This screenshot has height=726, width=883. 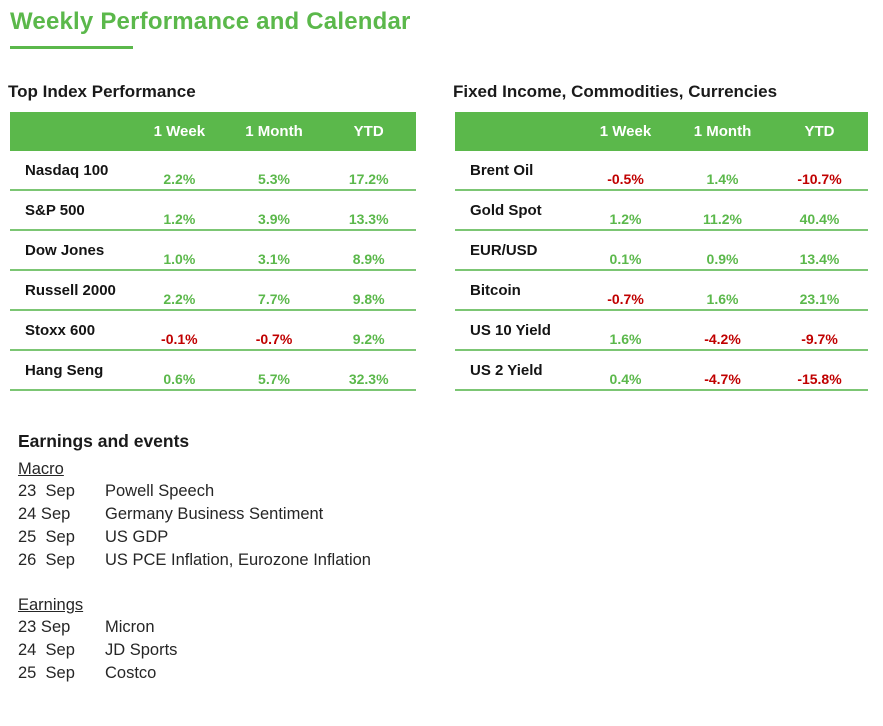 I want to click on event-row: 25 Sep US GDP, so click(x=450, y=537).